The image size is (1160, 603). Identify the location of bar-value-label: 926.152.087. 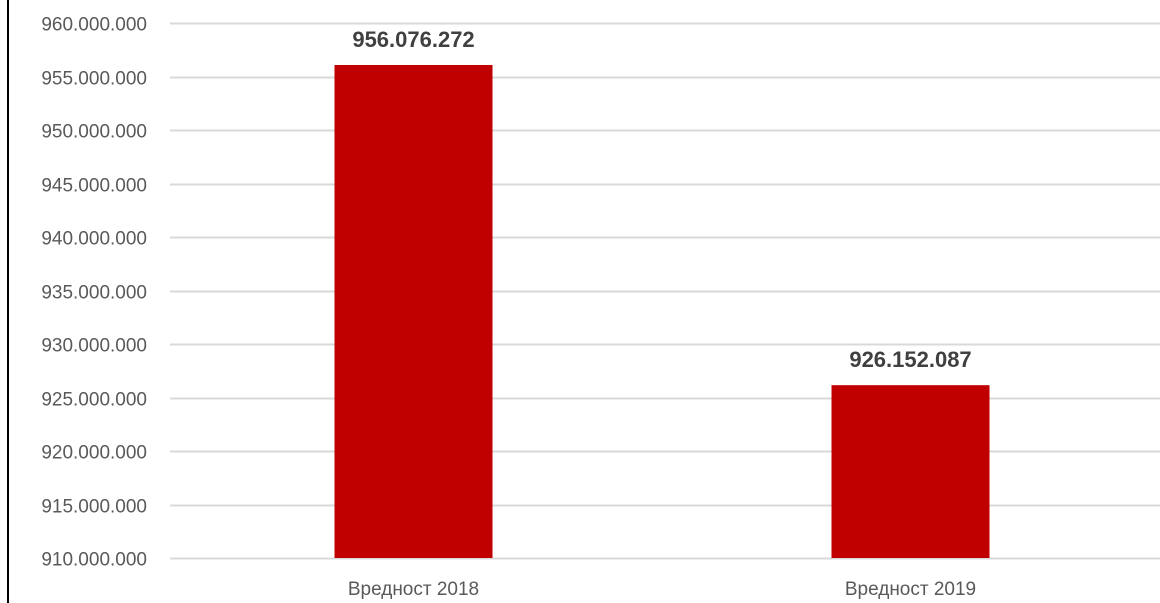
(910, 359).